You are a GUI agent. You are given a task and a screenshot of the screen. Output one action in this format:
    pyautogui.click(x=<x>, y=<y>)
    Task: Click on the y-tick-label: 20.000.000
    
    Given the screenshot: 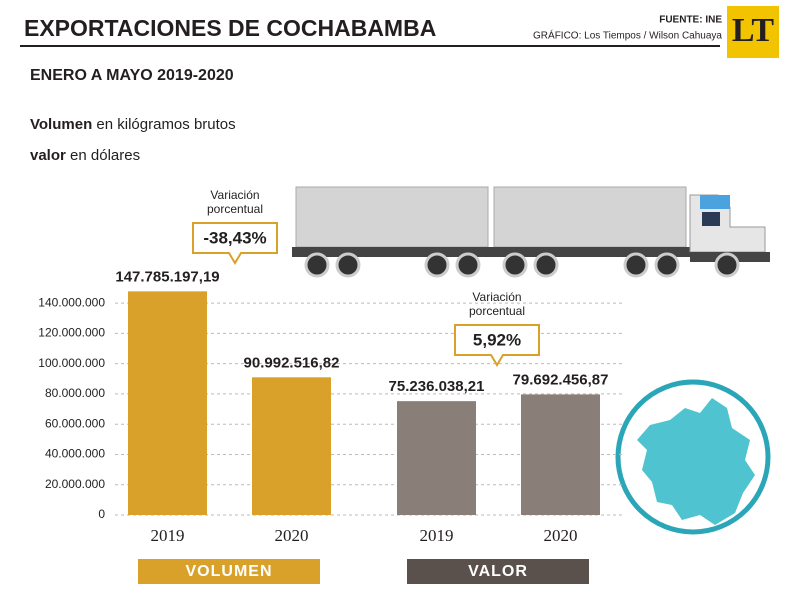 What is the action you would take?
    pyautogui.click(x=75, y=484)
    